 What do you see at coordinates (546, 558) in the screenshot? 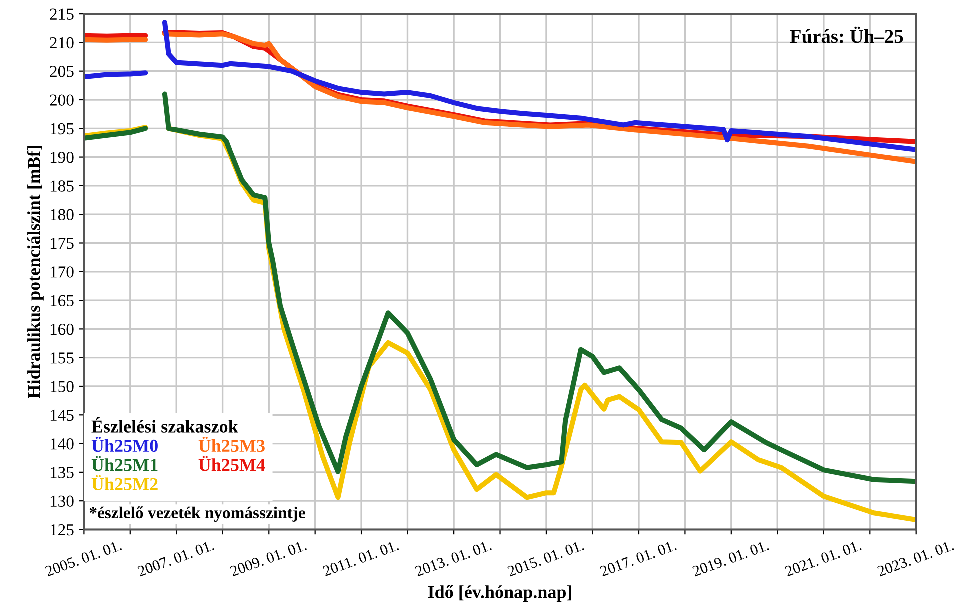
I see `x-tick-label: 2015. 01. 01.` at bounding box center [546, 558].